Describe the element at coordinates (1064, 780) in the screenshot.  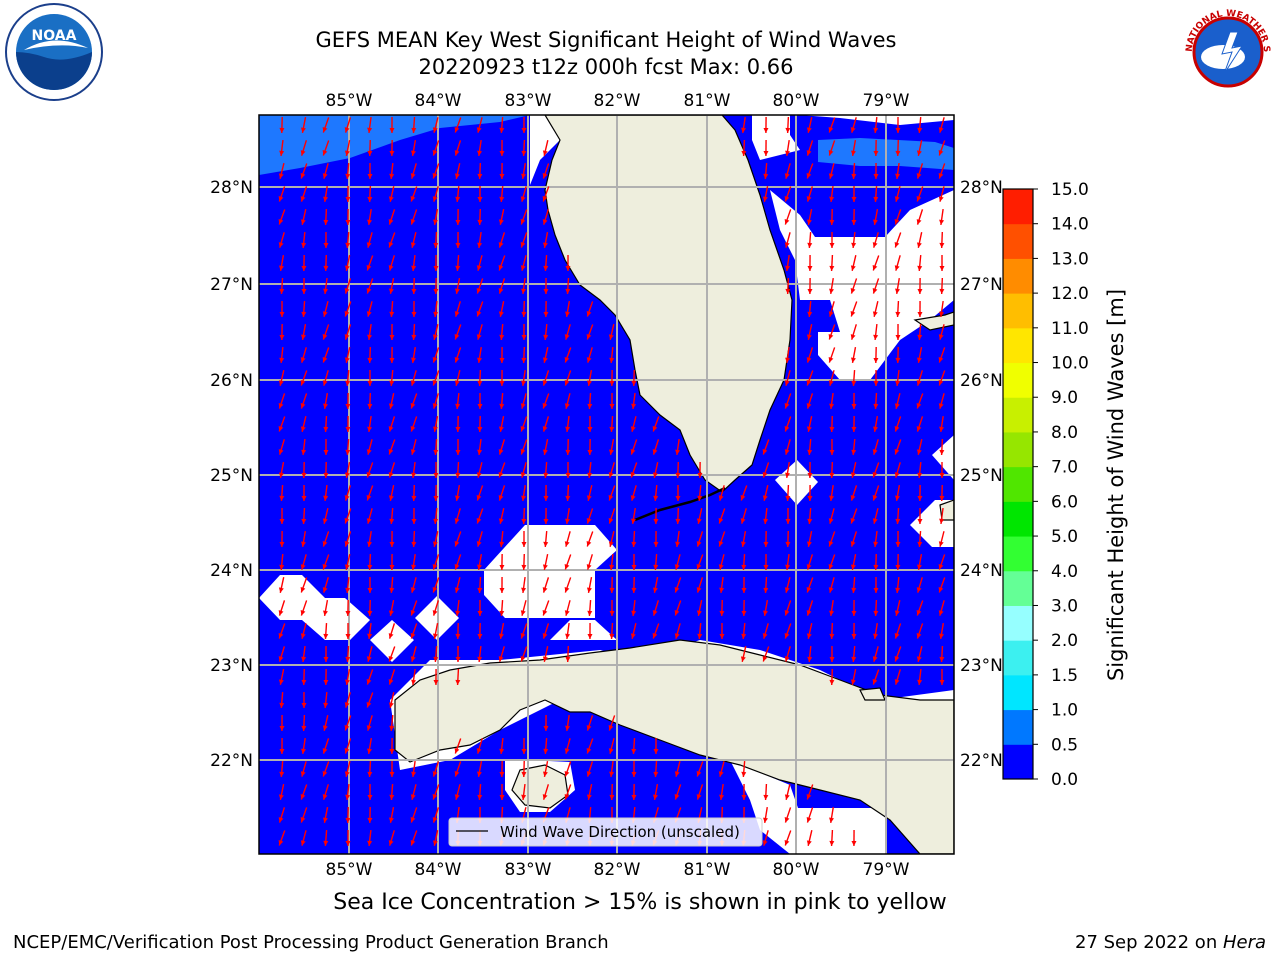
I see `colorbar-tick-label: 0.0` at that location.